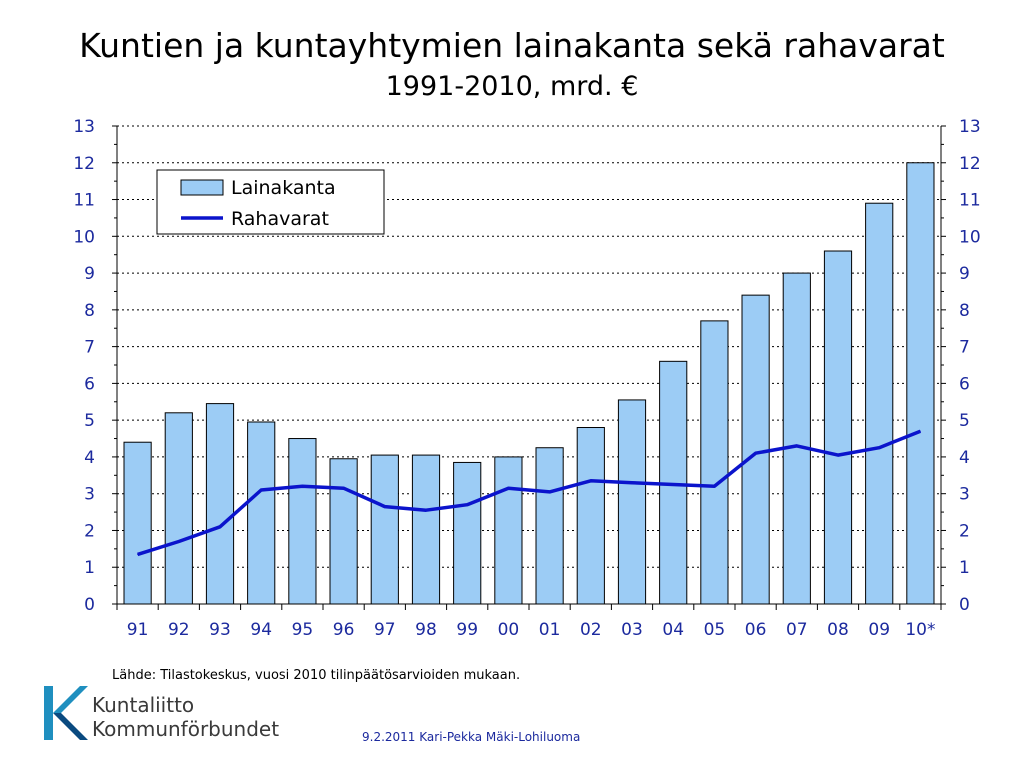 The image size is (1024, 768). What do you see at coordinates (964, 311) in the screenshot?
I see `y-tick-label-right: 8` at bounding box center [964, 311].